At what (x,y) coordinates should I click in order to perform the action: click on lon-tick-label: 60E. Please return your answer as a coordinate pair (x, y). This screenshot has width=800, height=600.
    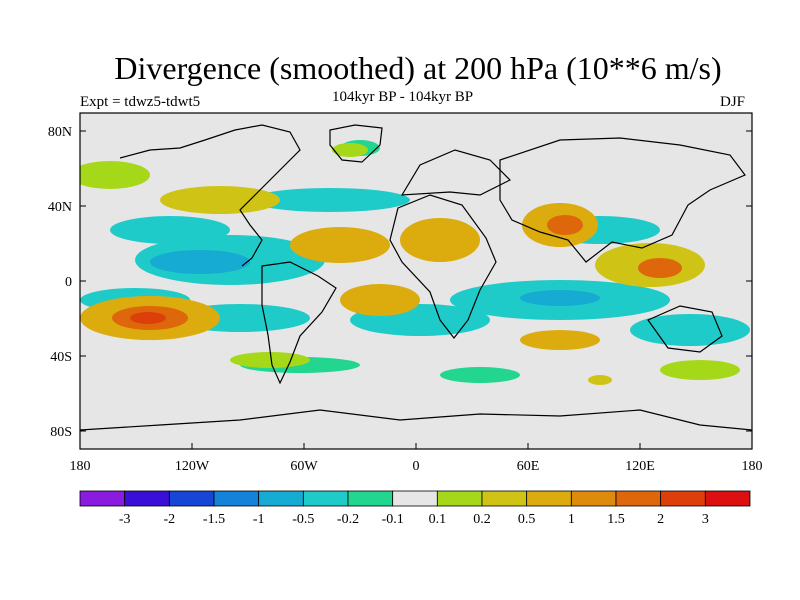
    Looking at the image, I should click on (528, 466).